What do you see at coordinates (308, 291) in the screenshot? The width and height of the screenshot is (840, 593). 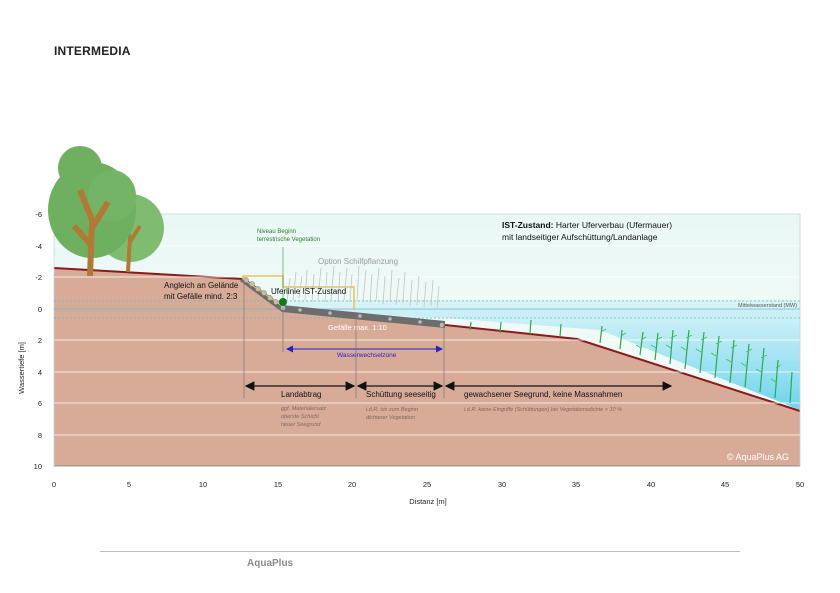 I see `uferlinie-label: Uferlinie IST-Zustand` at bounding box center [308, 291].